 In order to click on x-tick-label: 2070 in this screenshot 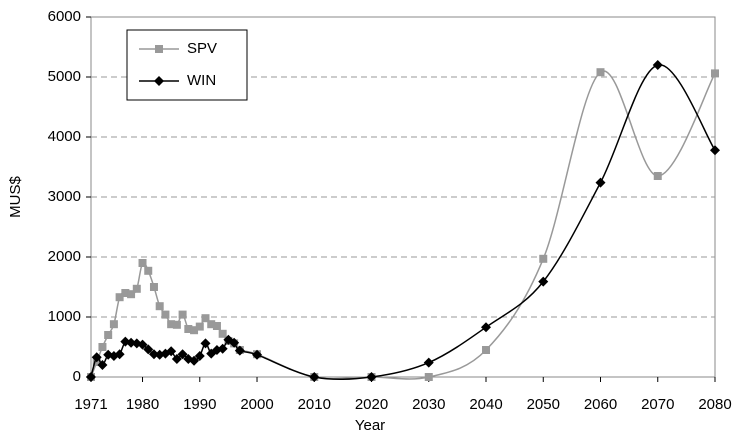, I will do `click(657, 404)`.